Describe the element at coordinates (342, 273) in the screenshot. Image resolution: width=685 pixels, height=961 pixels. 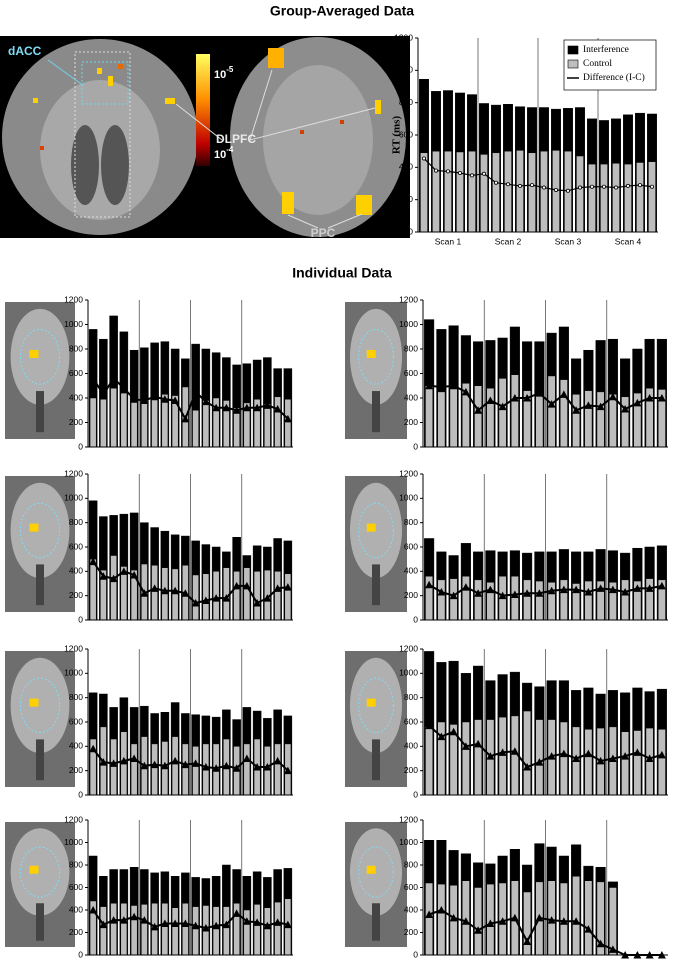
I see `individual-title: Individual Data` at that location.